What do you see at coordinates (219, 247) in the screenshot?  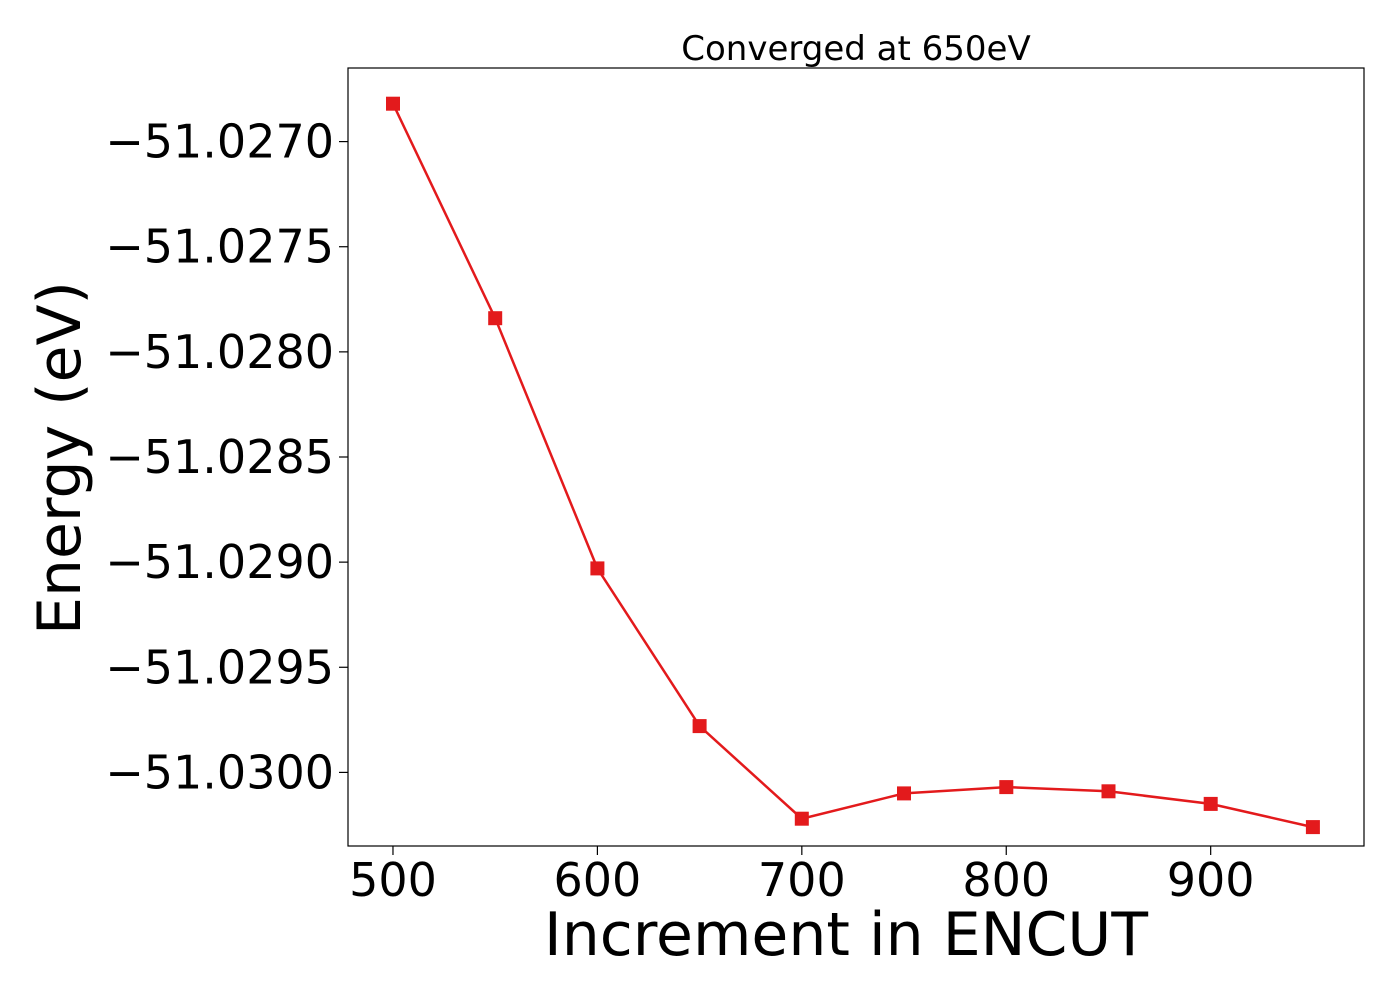 I see `y-tick-label: −51.0275` at bounding box center [219, 247].